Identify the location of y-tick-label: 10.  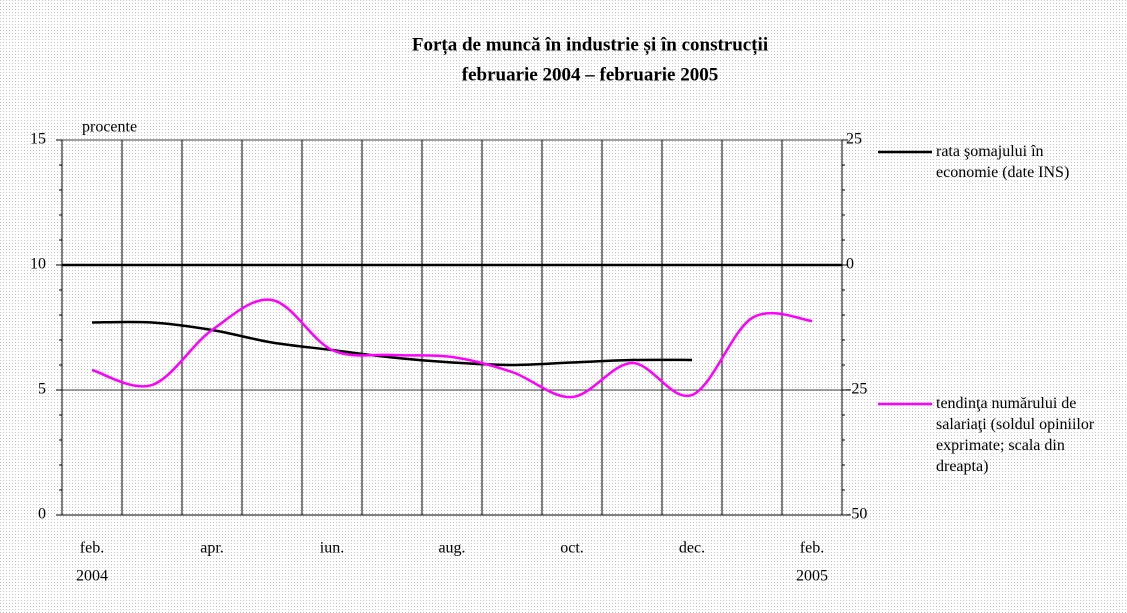
(38, 264).